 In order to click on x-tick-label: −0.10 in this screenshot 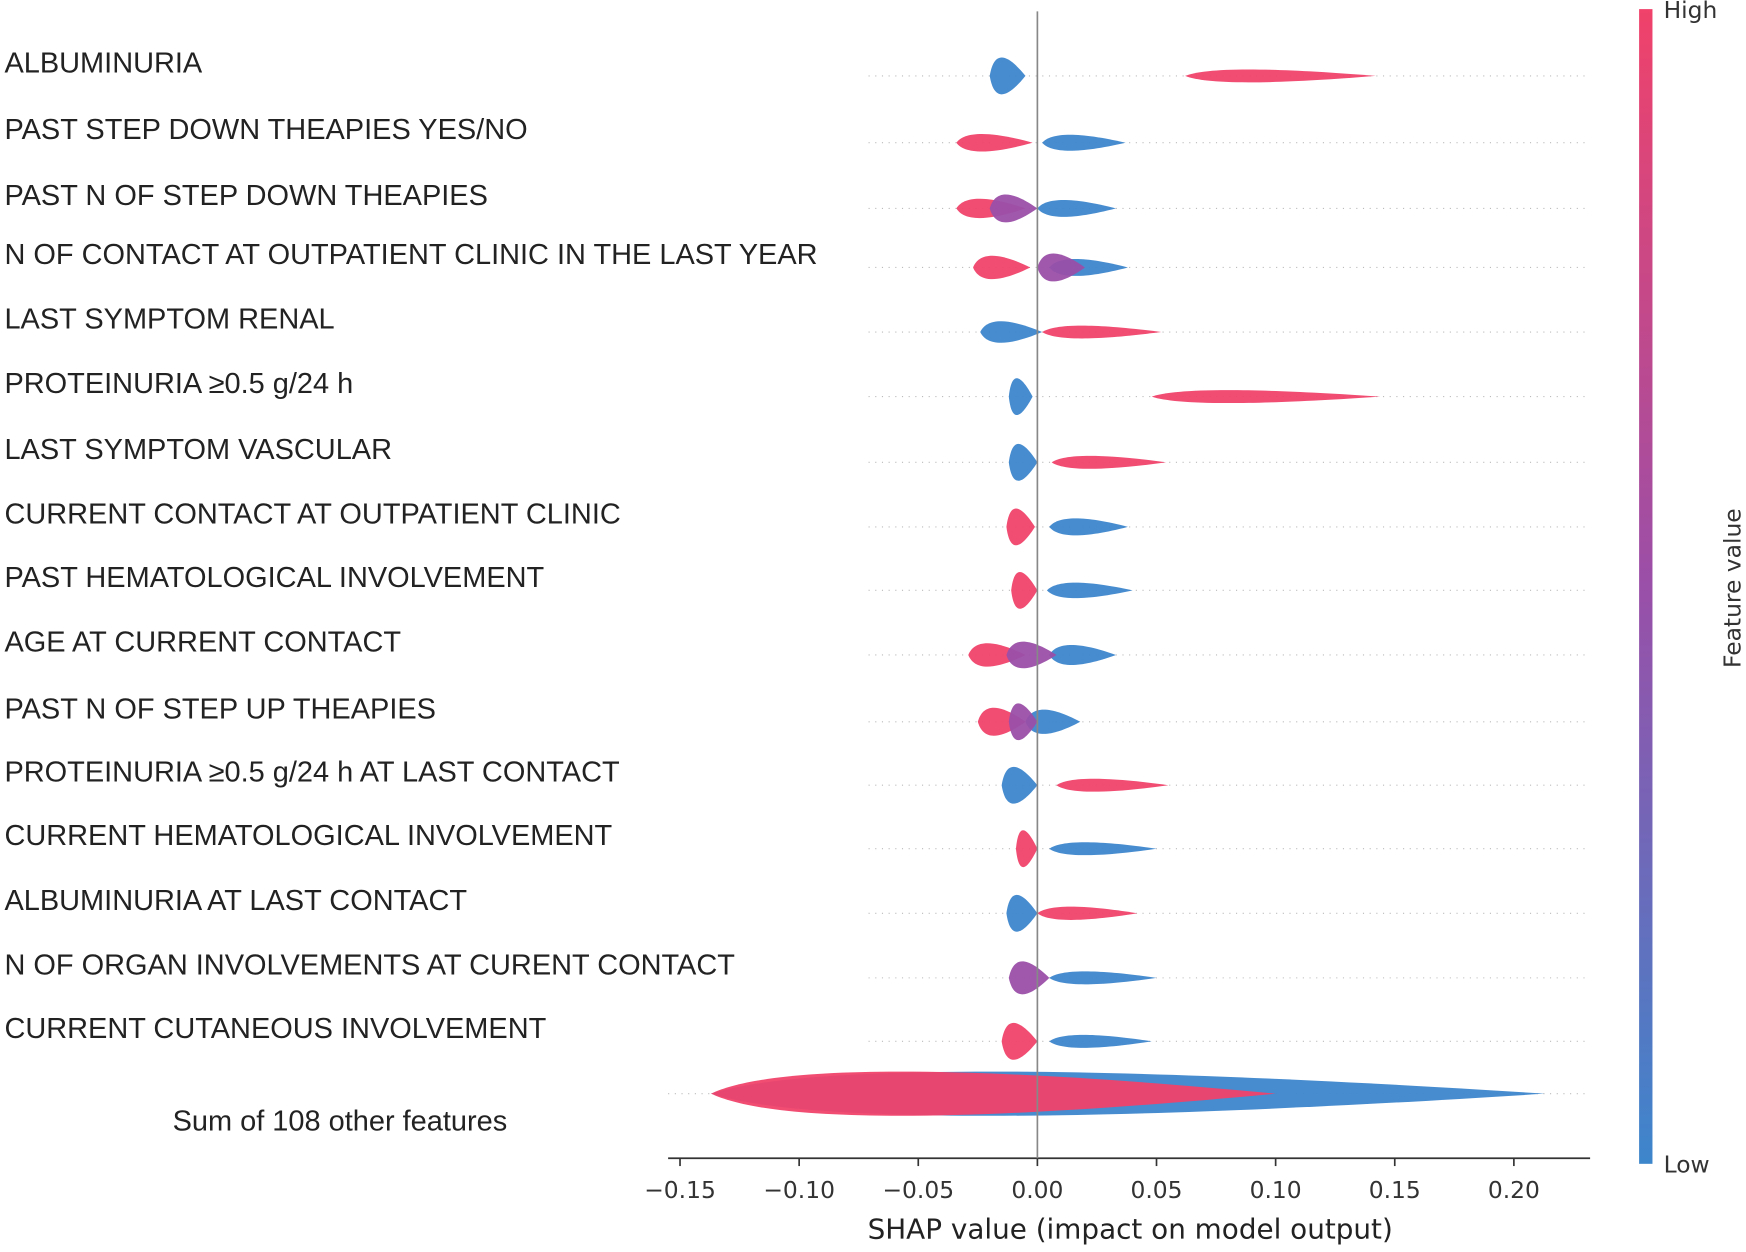, I will do `click(799, 1190)`.